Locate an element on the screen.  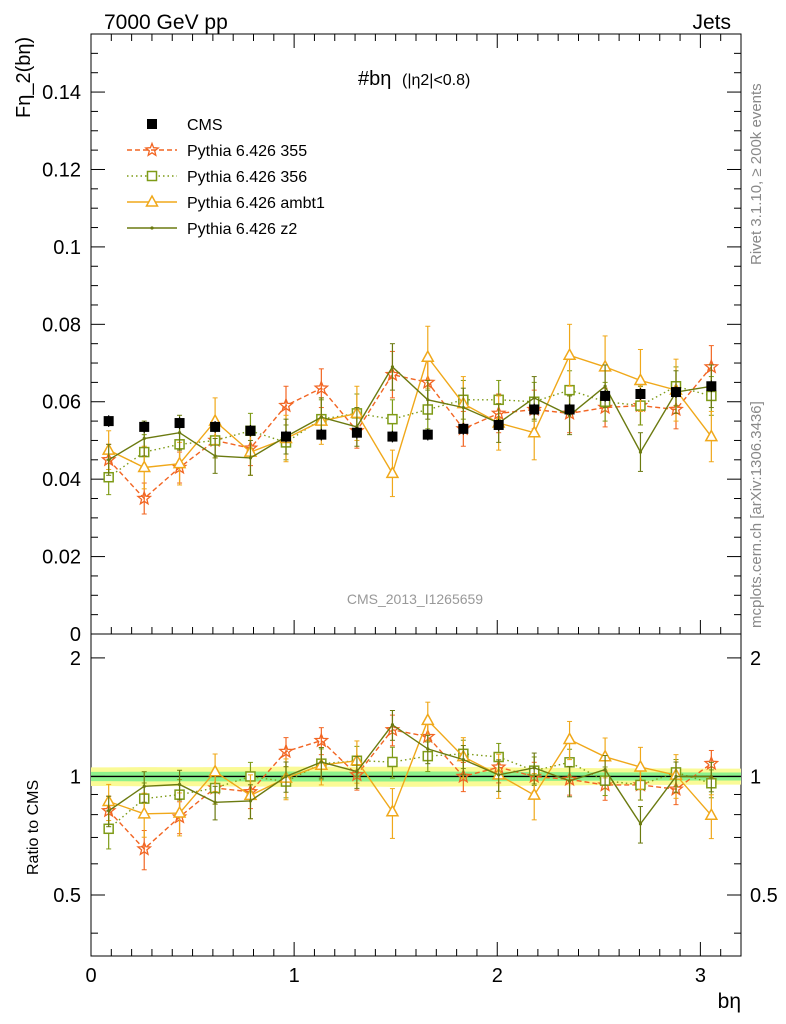
y-tick-label: 0.04 is located at coordinates (61, 480).